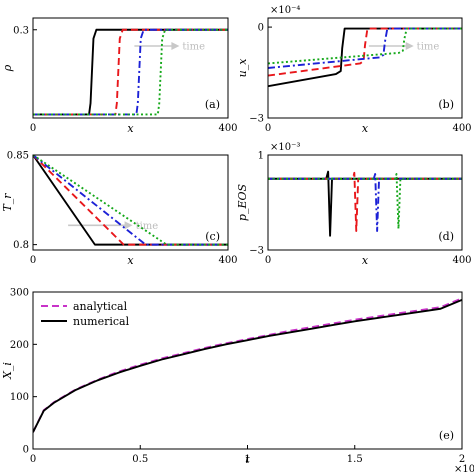 The height and width of the screenshot is (474, 474). Describe the element at coordinates (242, 202) in the screenshot. I see `y-axis-label: p_EOS` at that location.